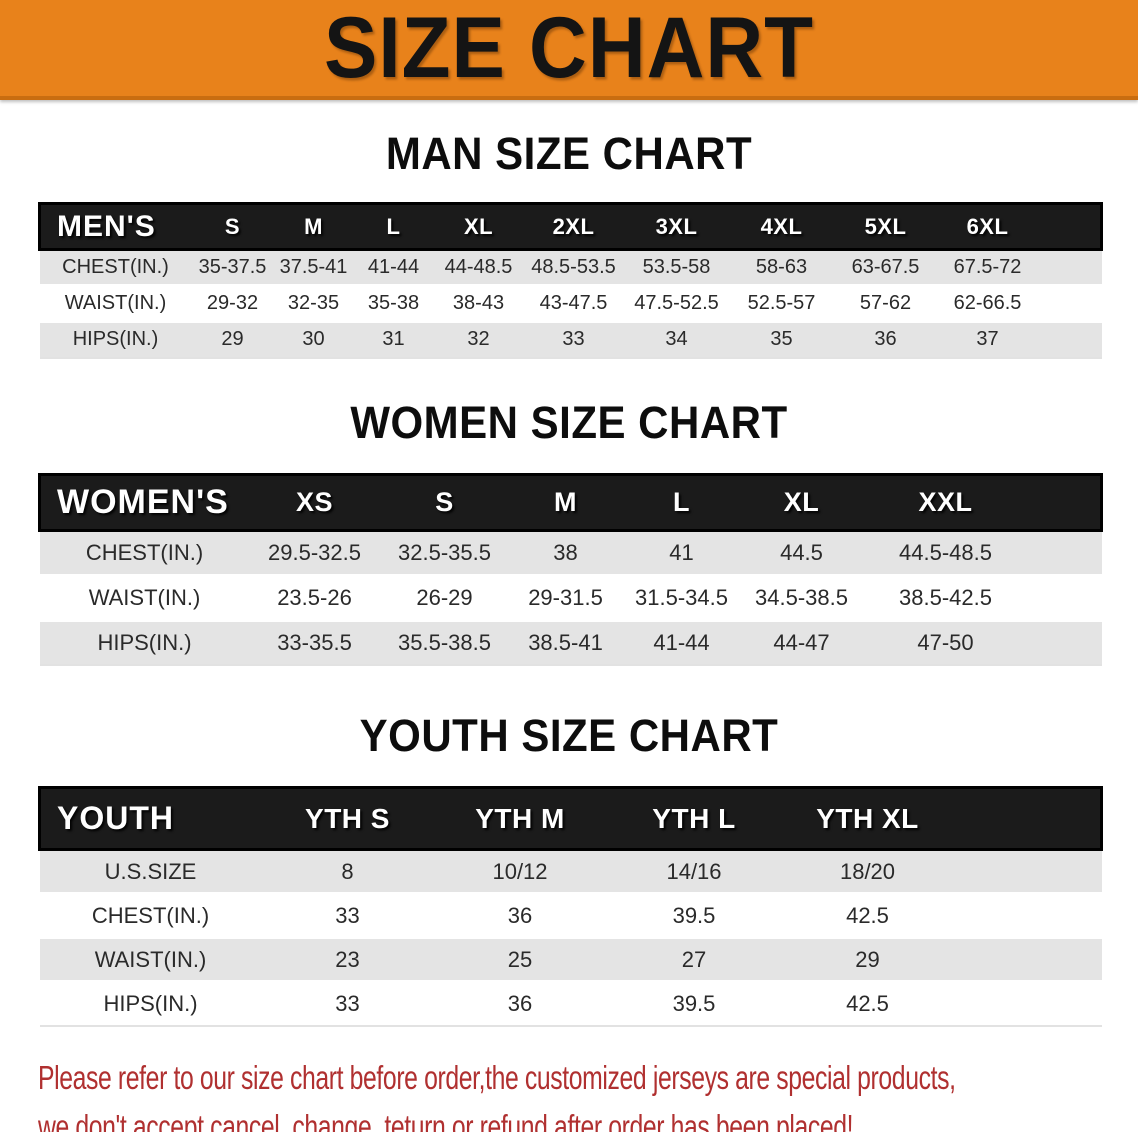 The height and width of the screenshot is (1132, 1138). Describe the element at coordinates (150, 871) in the screenshot. I see `measurement-row-label: U.S.SIZE` at that location.